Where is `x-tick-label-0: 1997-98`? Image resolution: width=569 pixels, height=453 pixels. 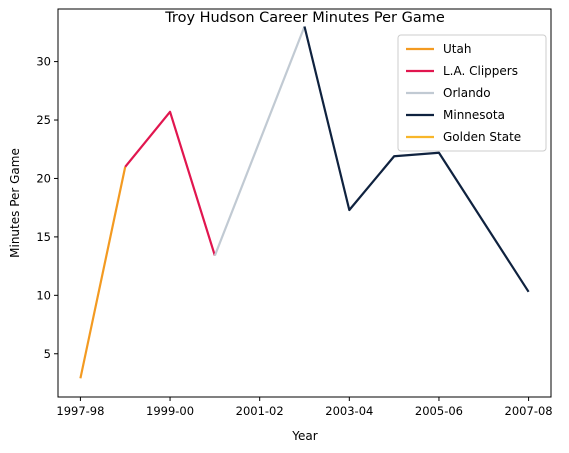
x-tick-label-0: 1997-98 is located at coordinates (80, 411).